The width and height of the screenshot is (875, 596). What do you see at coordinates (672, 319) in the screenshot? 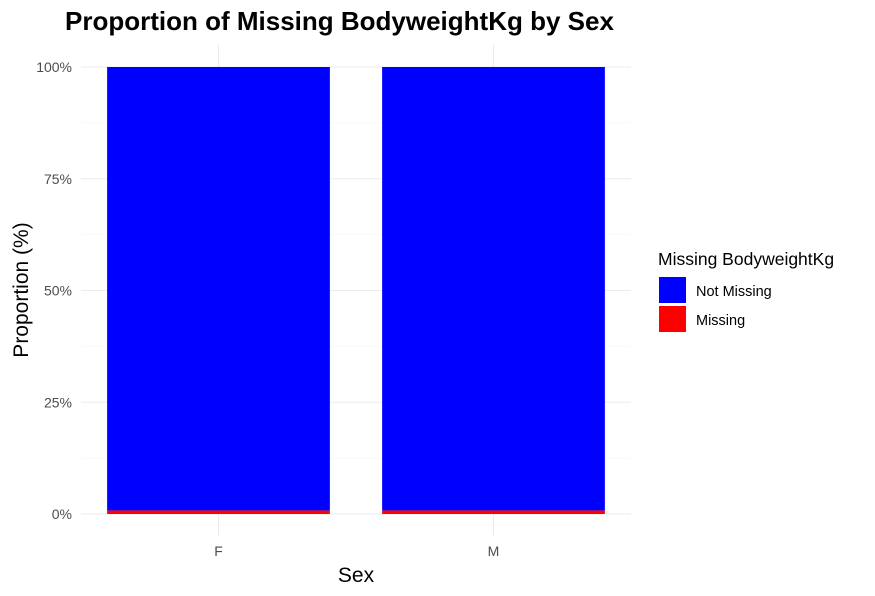
I see `legend-swatch-missing` at bounding box center [672, 319].